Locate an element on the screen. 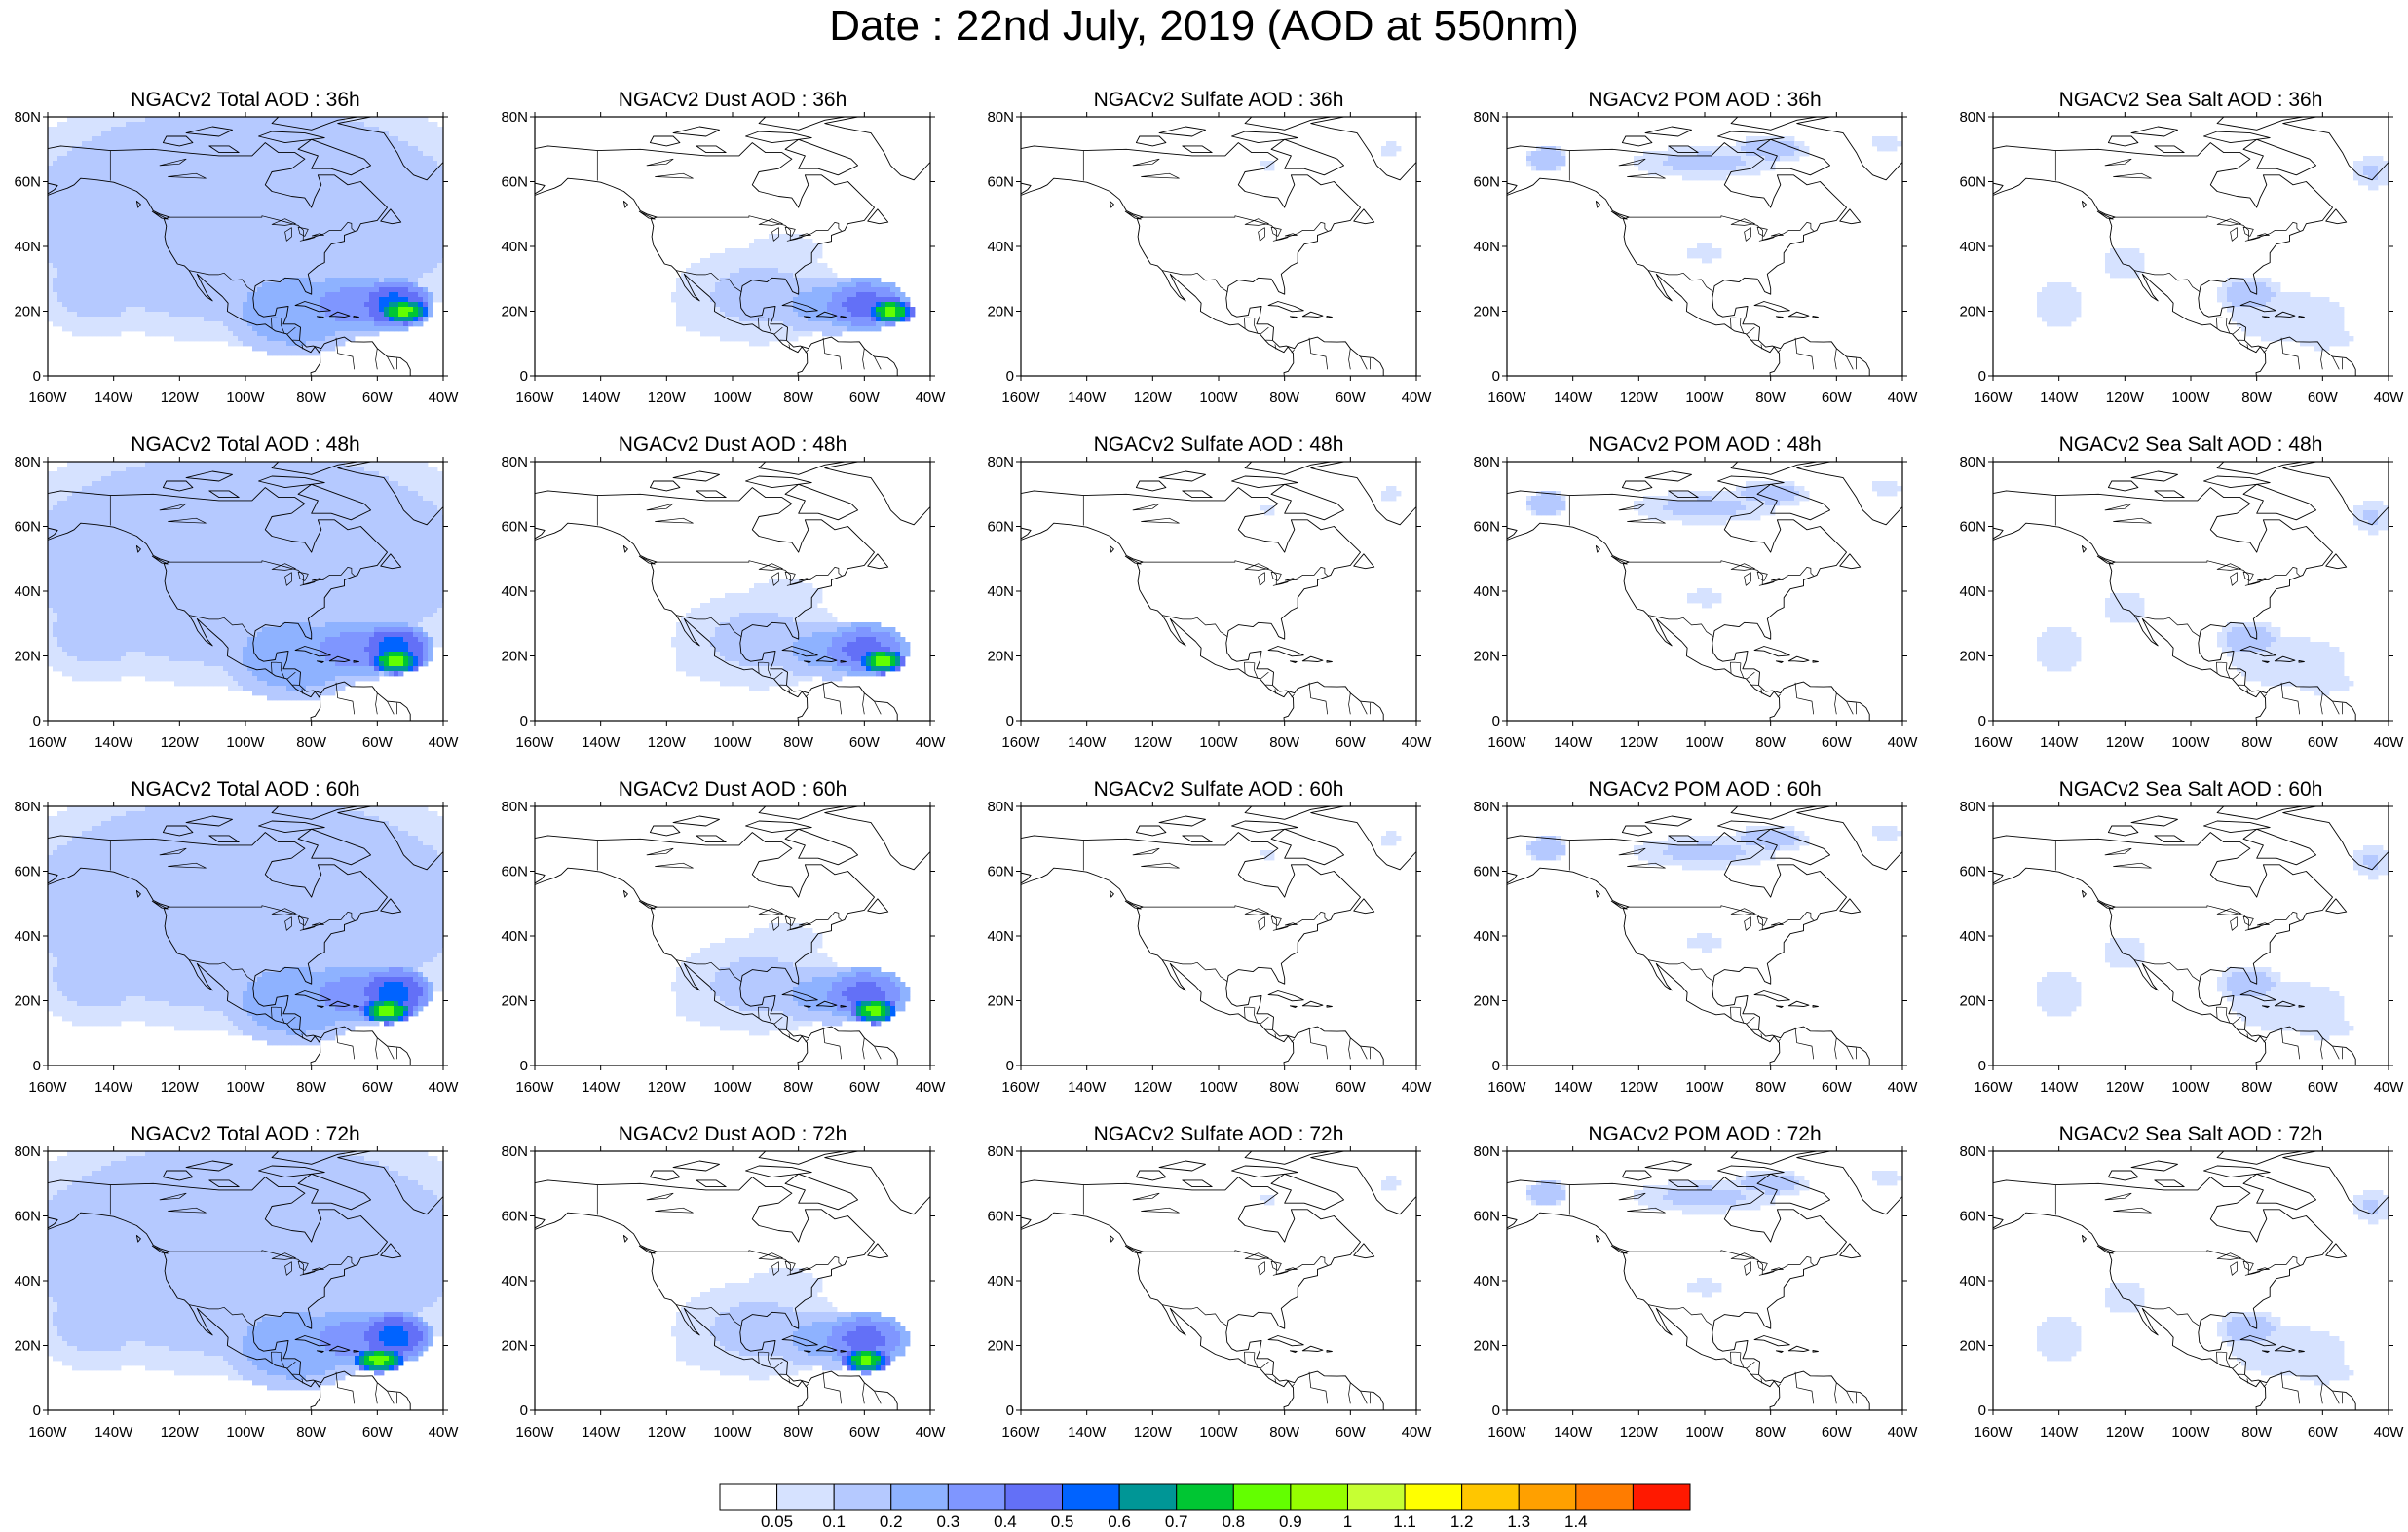  colorbar-boxes is located at coordinates (1205, 1497).